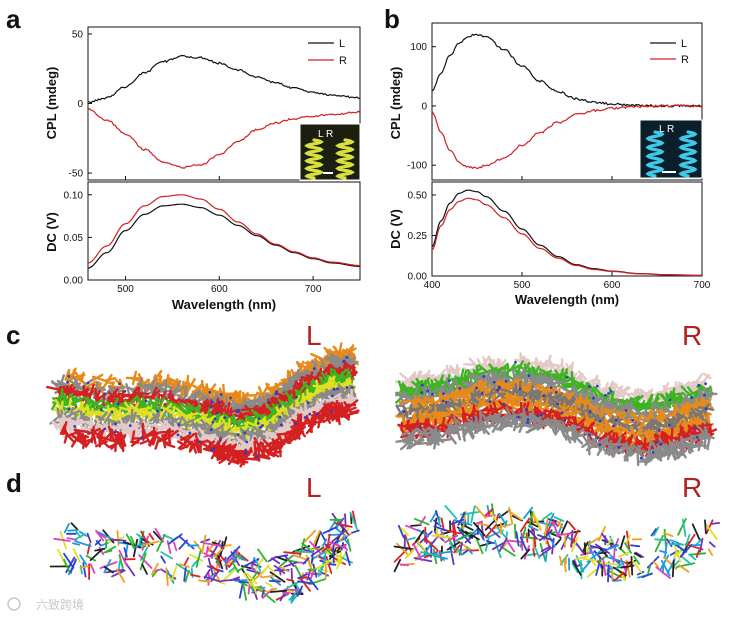  Describe the element at coordinates (224, 111) in the screenshot. I see `a-cpl-plot-area` at that location.